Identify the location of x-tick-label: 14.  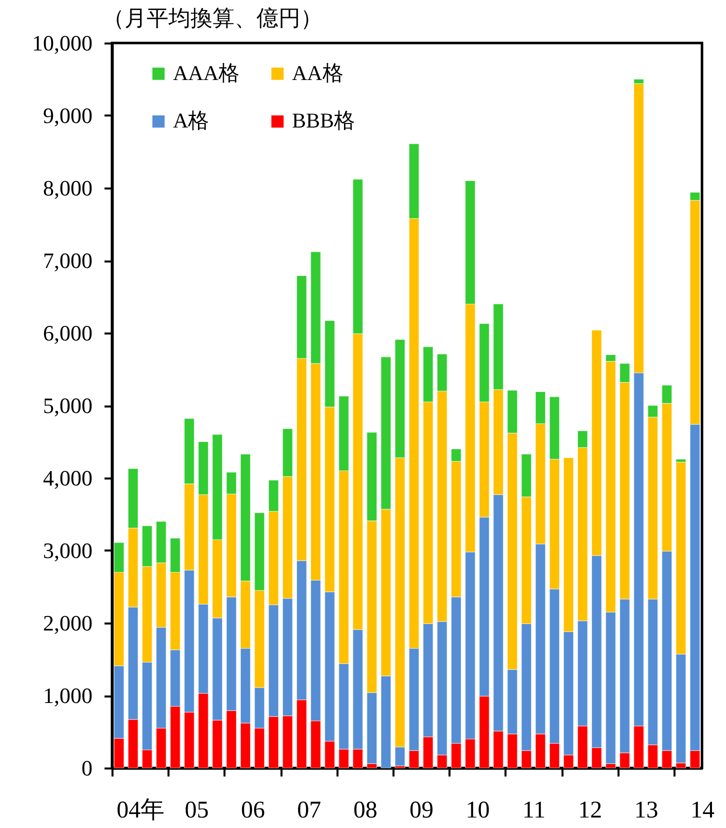
(702, 811).